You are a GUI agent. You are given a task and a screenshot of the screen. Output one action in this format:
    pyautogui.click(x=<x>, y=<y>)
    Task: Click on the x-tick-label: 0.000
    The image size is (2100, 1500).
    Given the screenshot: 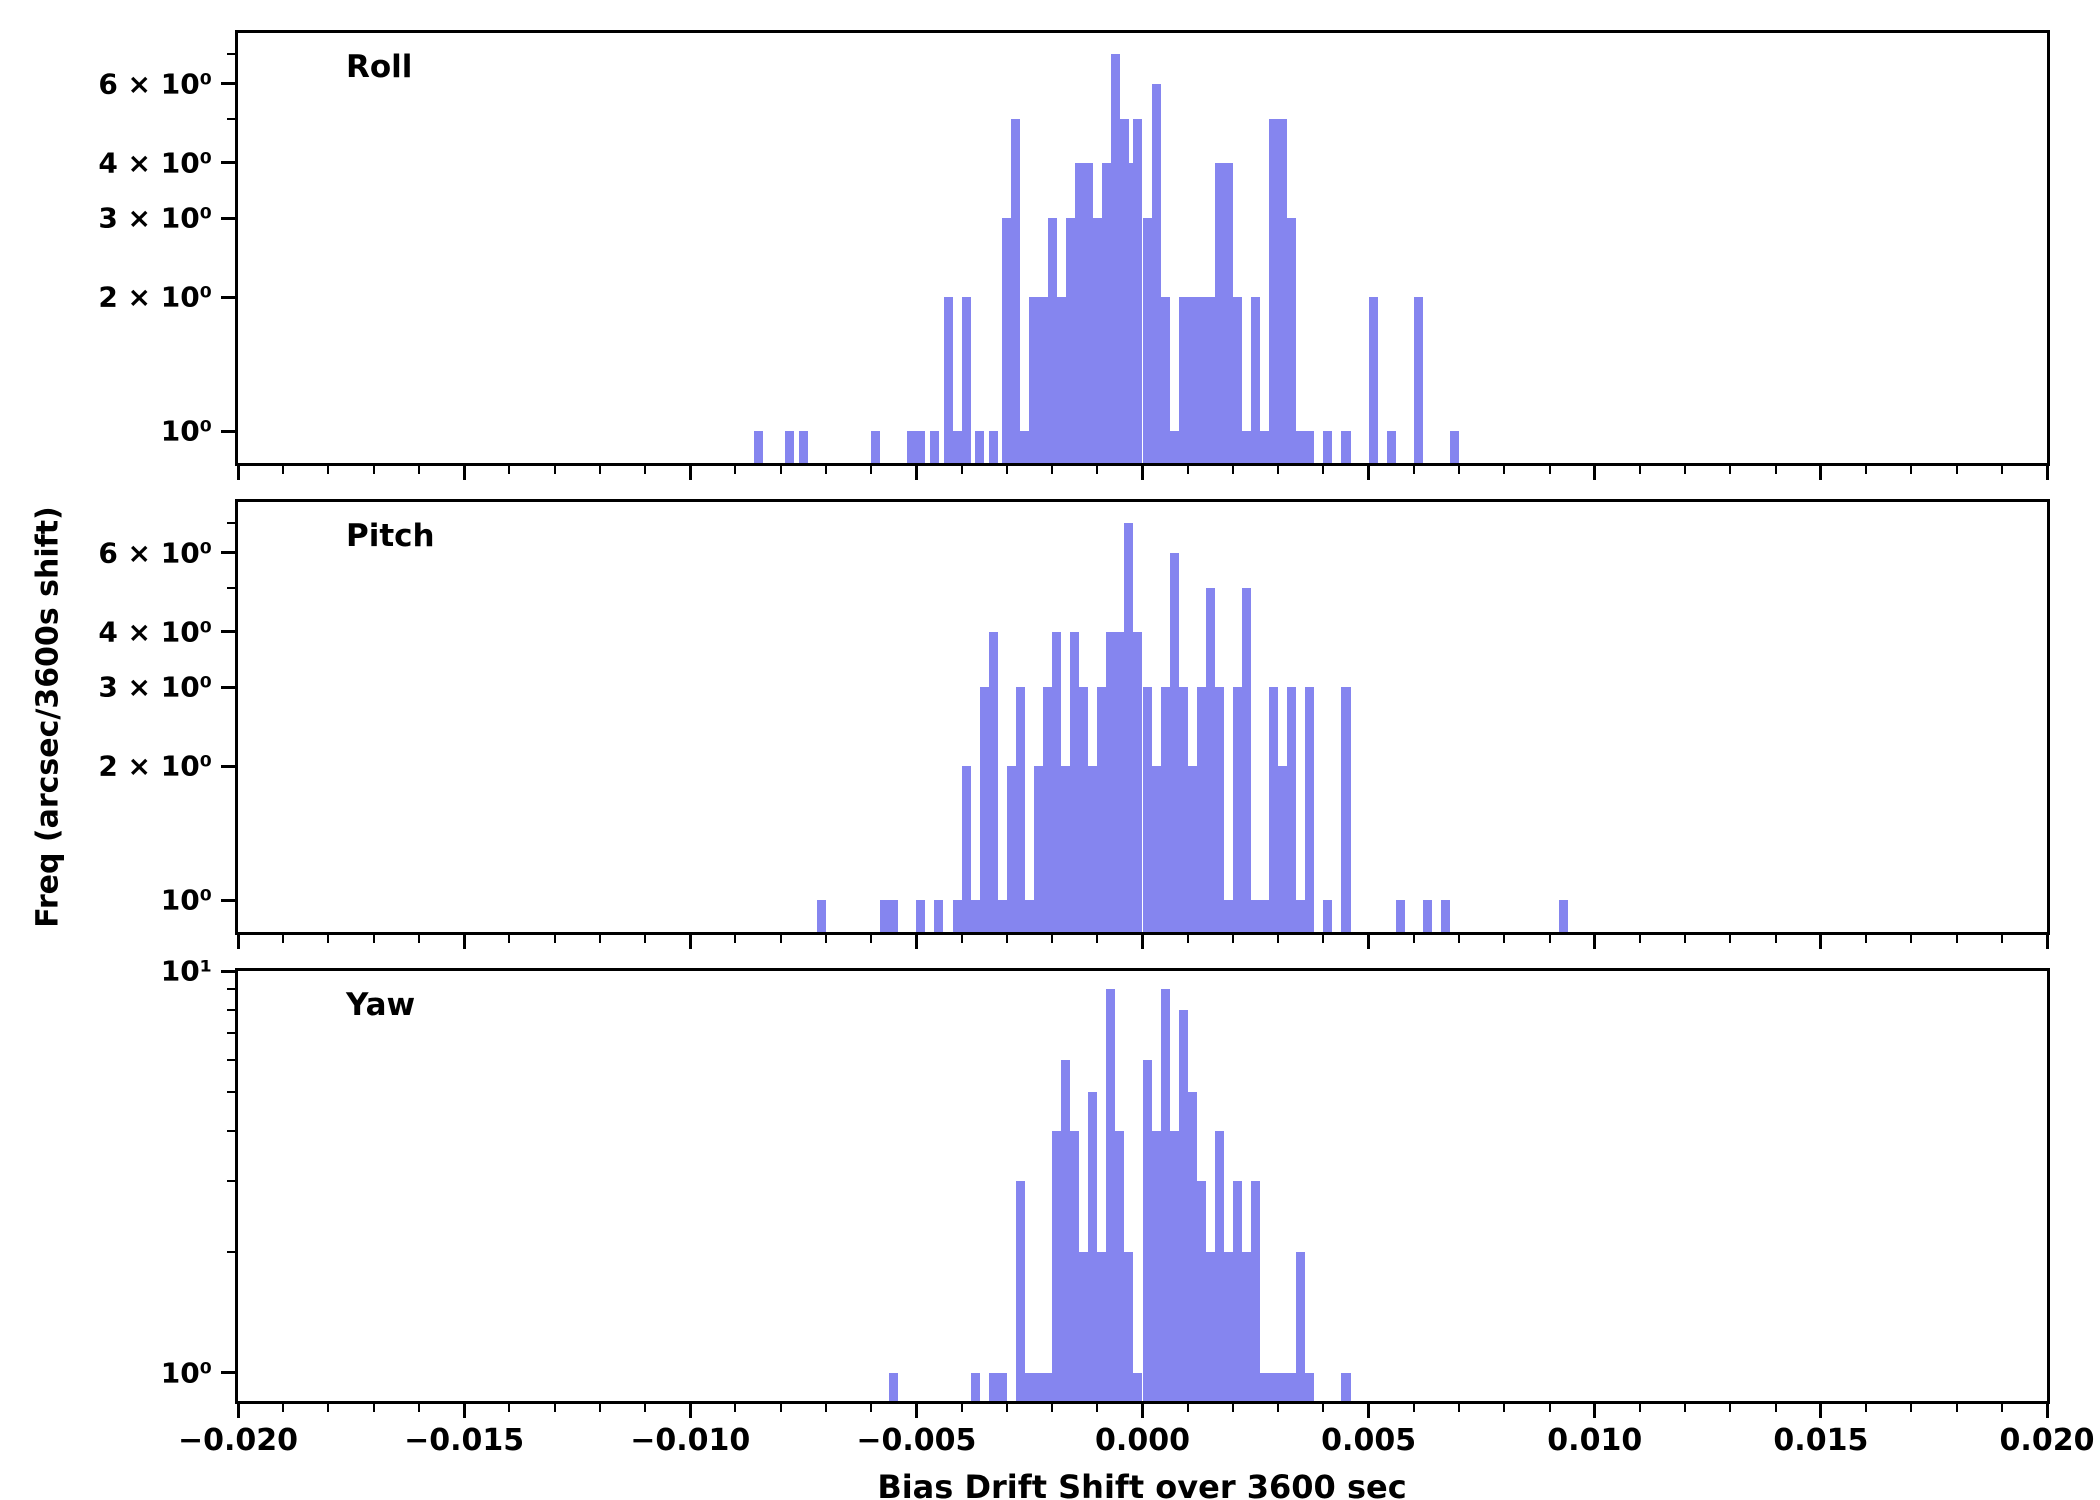 What is the action you would take?
    pyautogui.click(x=1142, y=1440)
    